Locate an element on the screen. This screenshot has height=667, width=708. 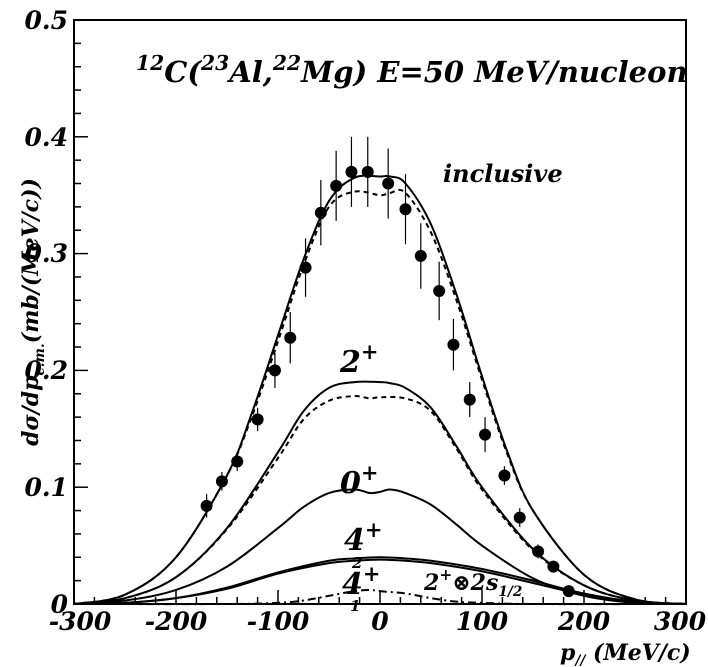
y-tick-labels: 0 0.1 0.2 0.3 0.4 0.5 is located at coordinates (47, 312).